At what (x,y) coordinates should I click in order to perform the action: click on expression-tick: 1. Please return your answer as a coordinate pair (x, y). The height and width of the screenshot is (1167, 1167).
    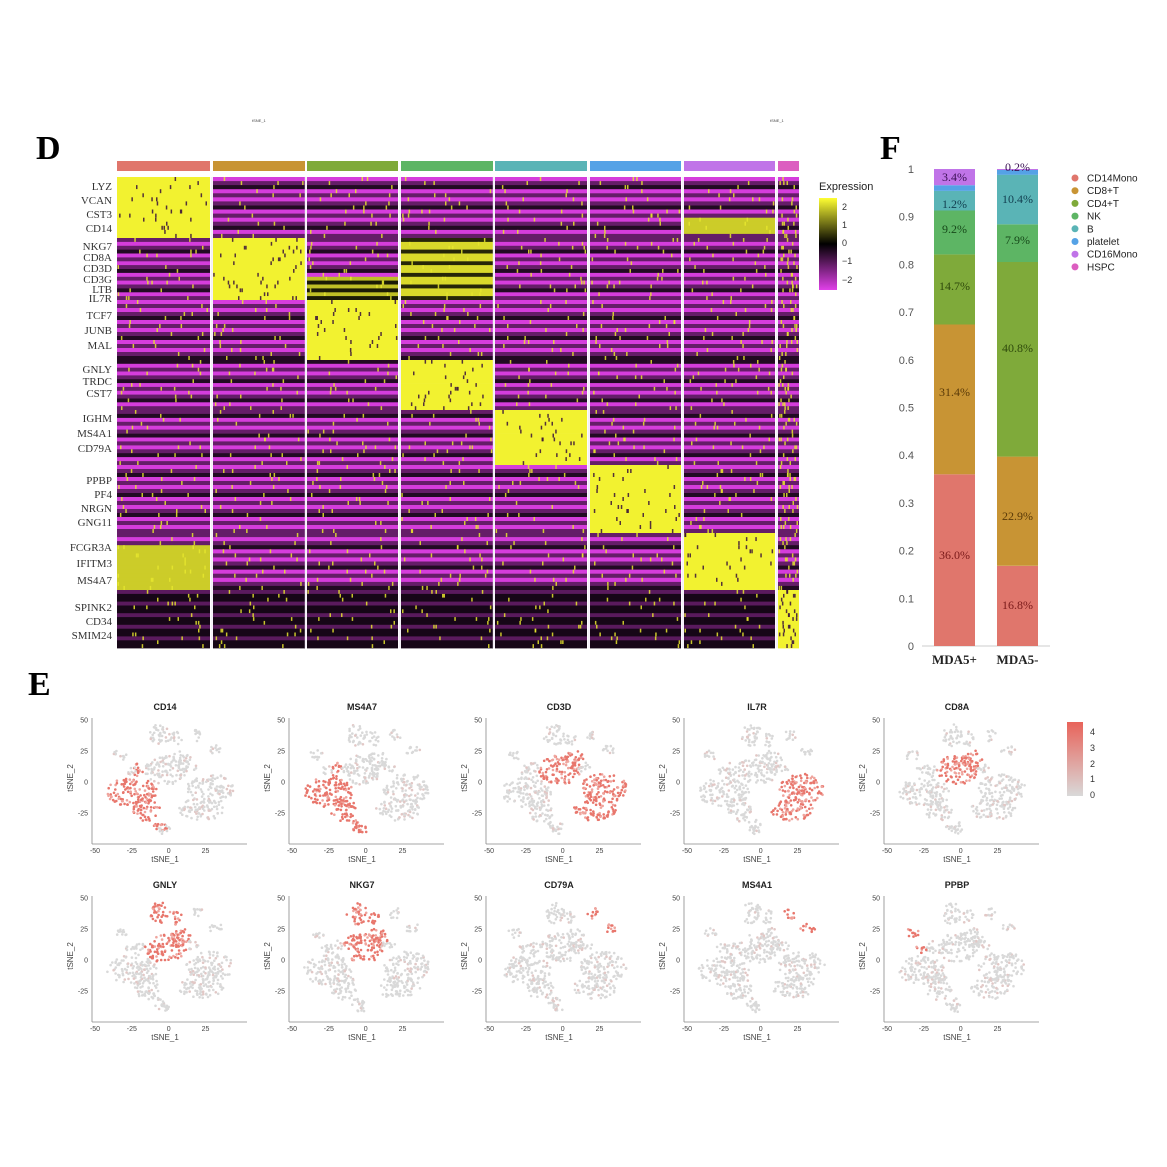
    Looking at the image, I should click on (844, 225).